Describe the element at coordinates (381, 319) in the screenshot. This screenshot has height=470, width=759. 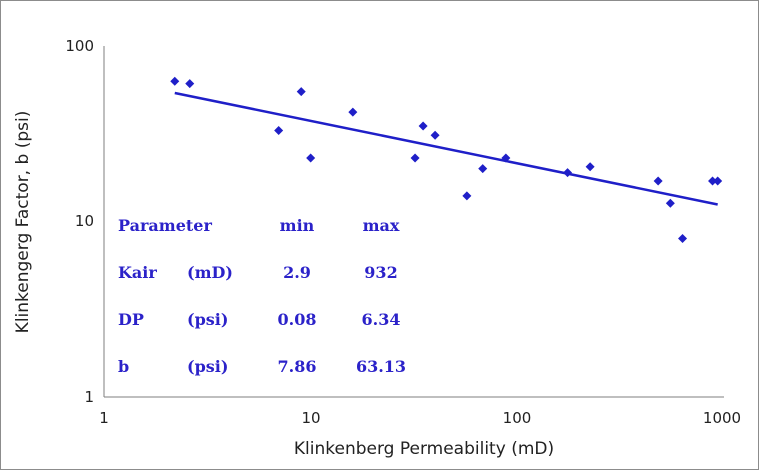
I see `table-row-max: 6.34` at that location.